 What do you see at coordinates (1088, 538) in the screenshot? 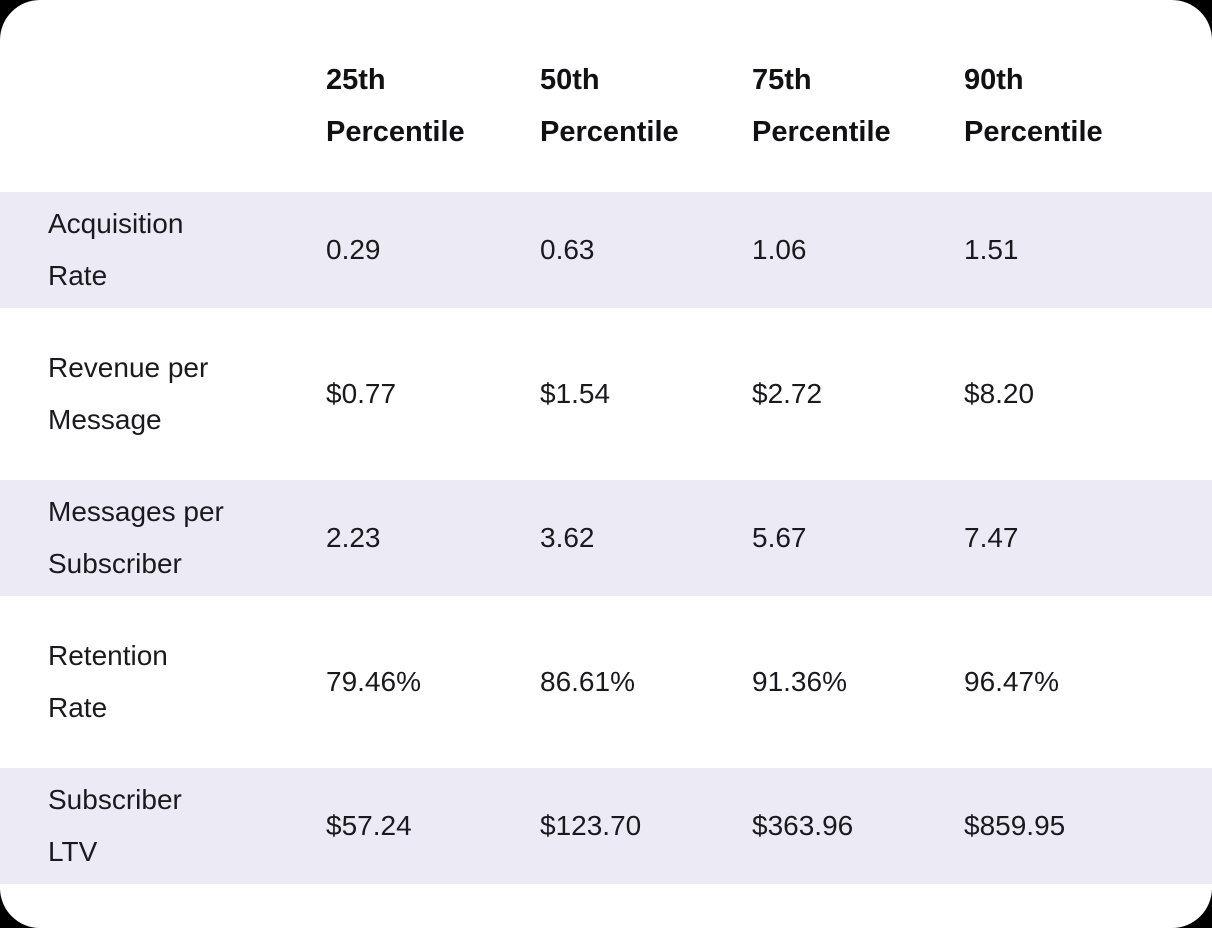
I see `metric-value: 7.47` at bounding box center [1088, 538].